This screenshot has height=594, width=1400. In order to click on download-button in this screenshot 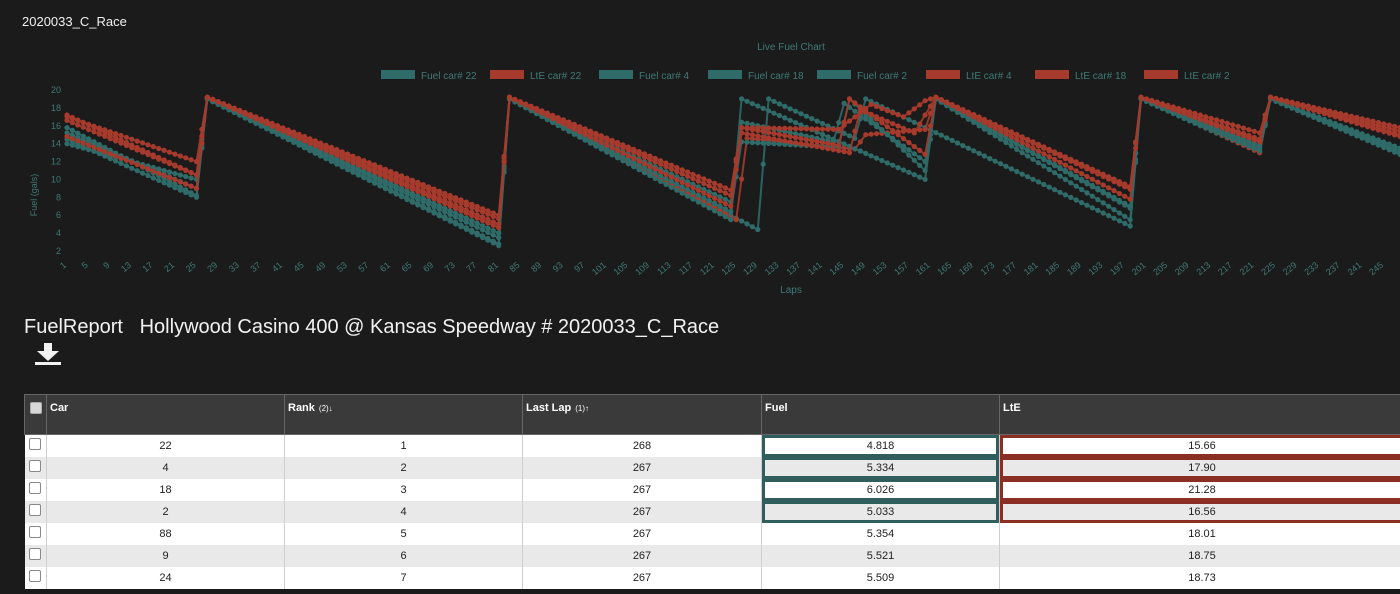, I will do `click(48, 354)`.